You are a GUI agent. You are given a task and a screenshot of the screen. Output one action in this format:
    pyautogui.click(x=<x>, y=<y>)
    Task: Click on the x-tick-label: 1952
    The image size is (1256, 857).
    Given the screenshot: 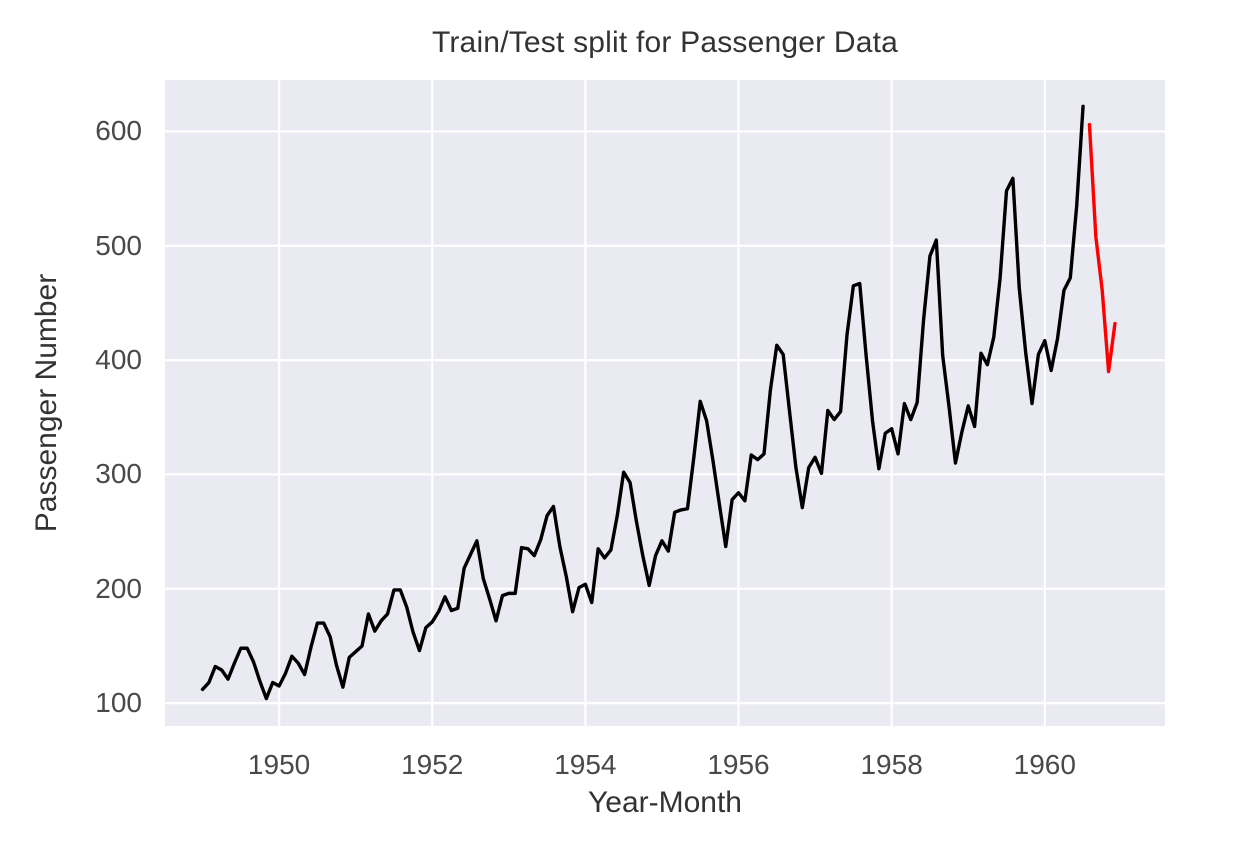 What is the action you would take?
    pyautogui.click(x=432, y=764)
    